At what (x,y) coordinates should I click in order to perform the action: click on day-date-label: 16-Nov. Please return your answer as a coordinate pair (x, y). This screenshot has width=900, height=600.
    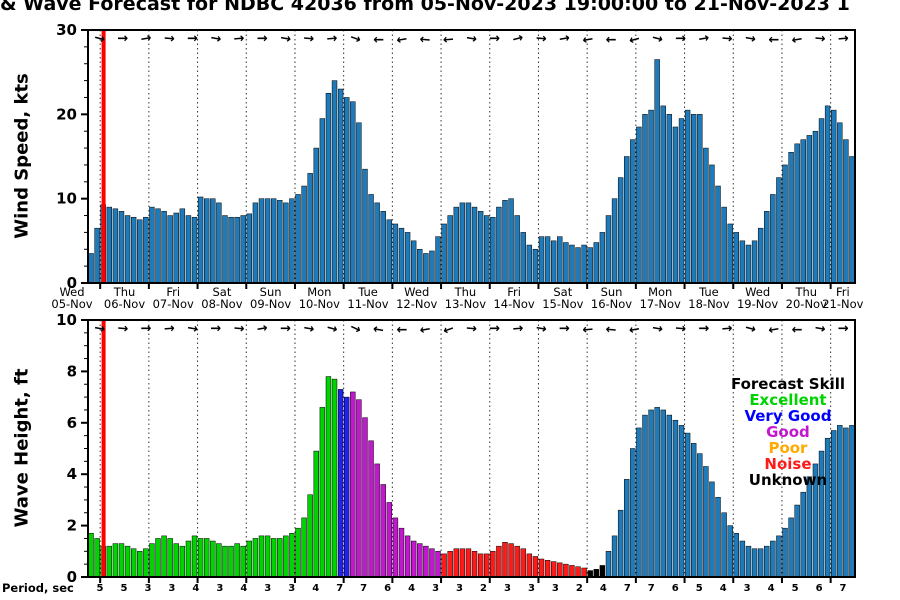
    Looking at the image, I should click on (611, 304).